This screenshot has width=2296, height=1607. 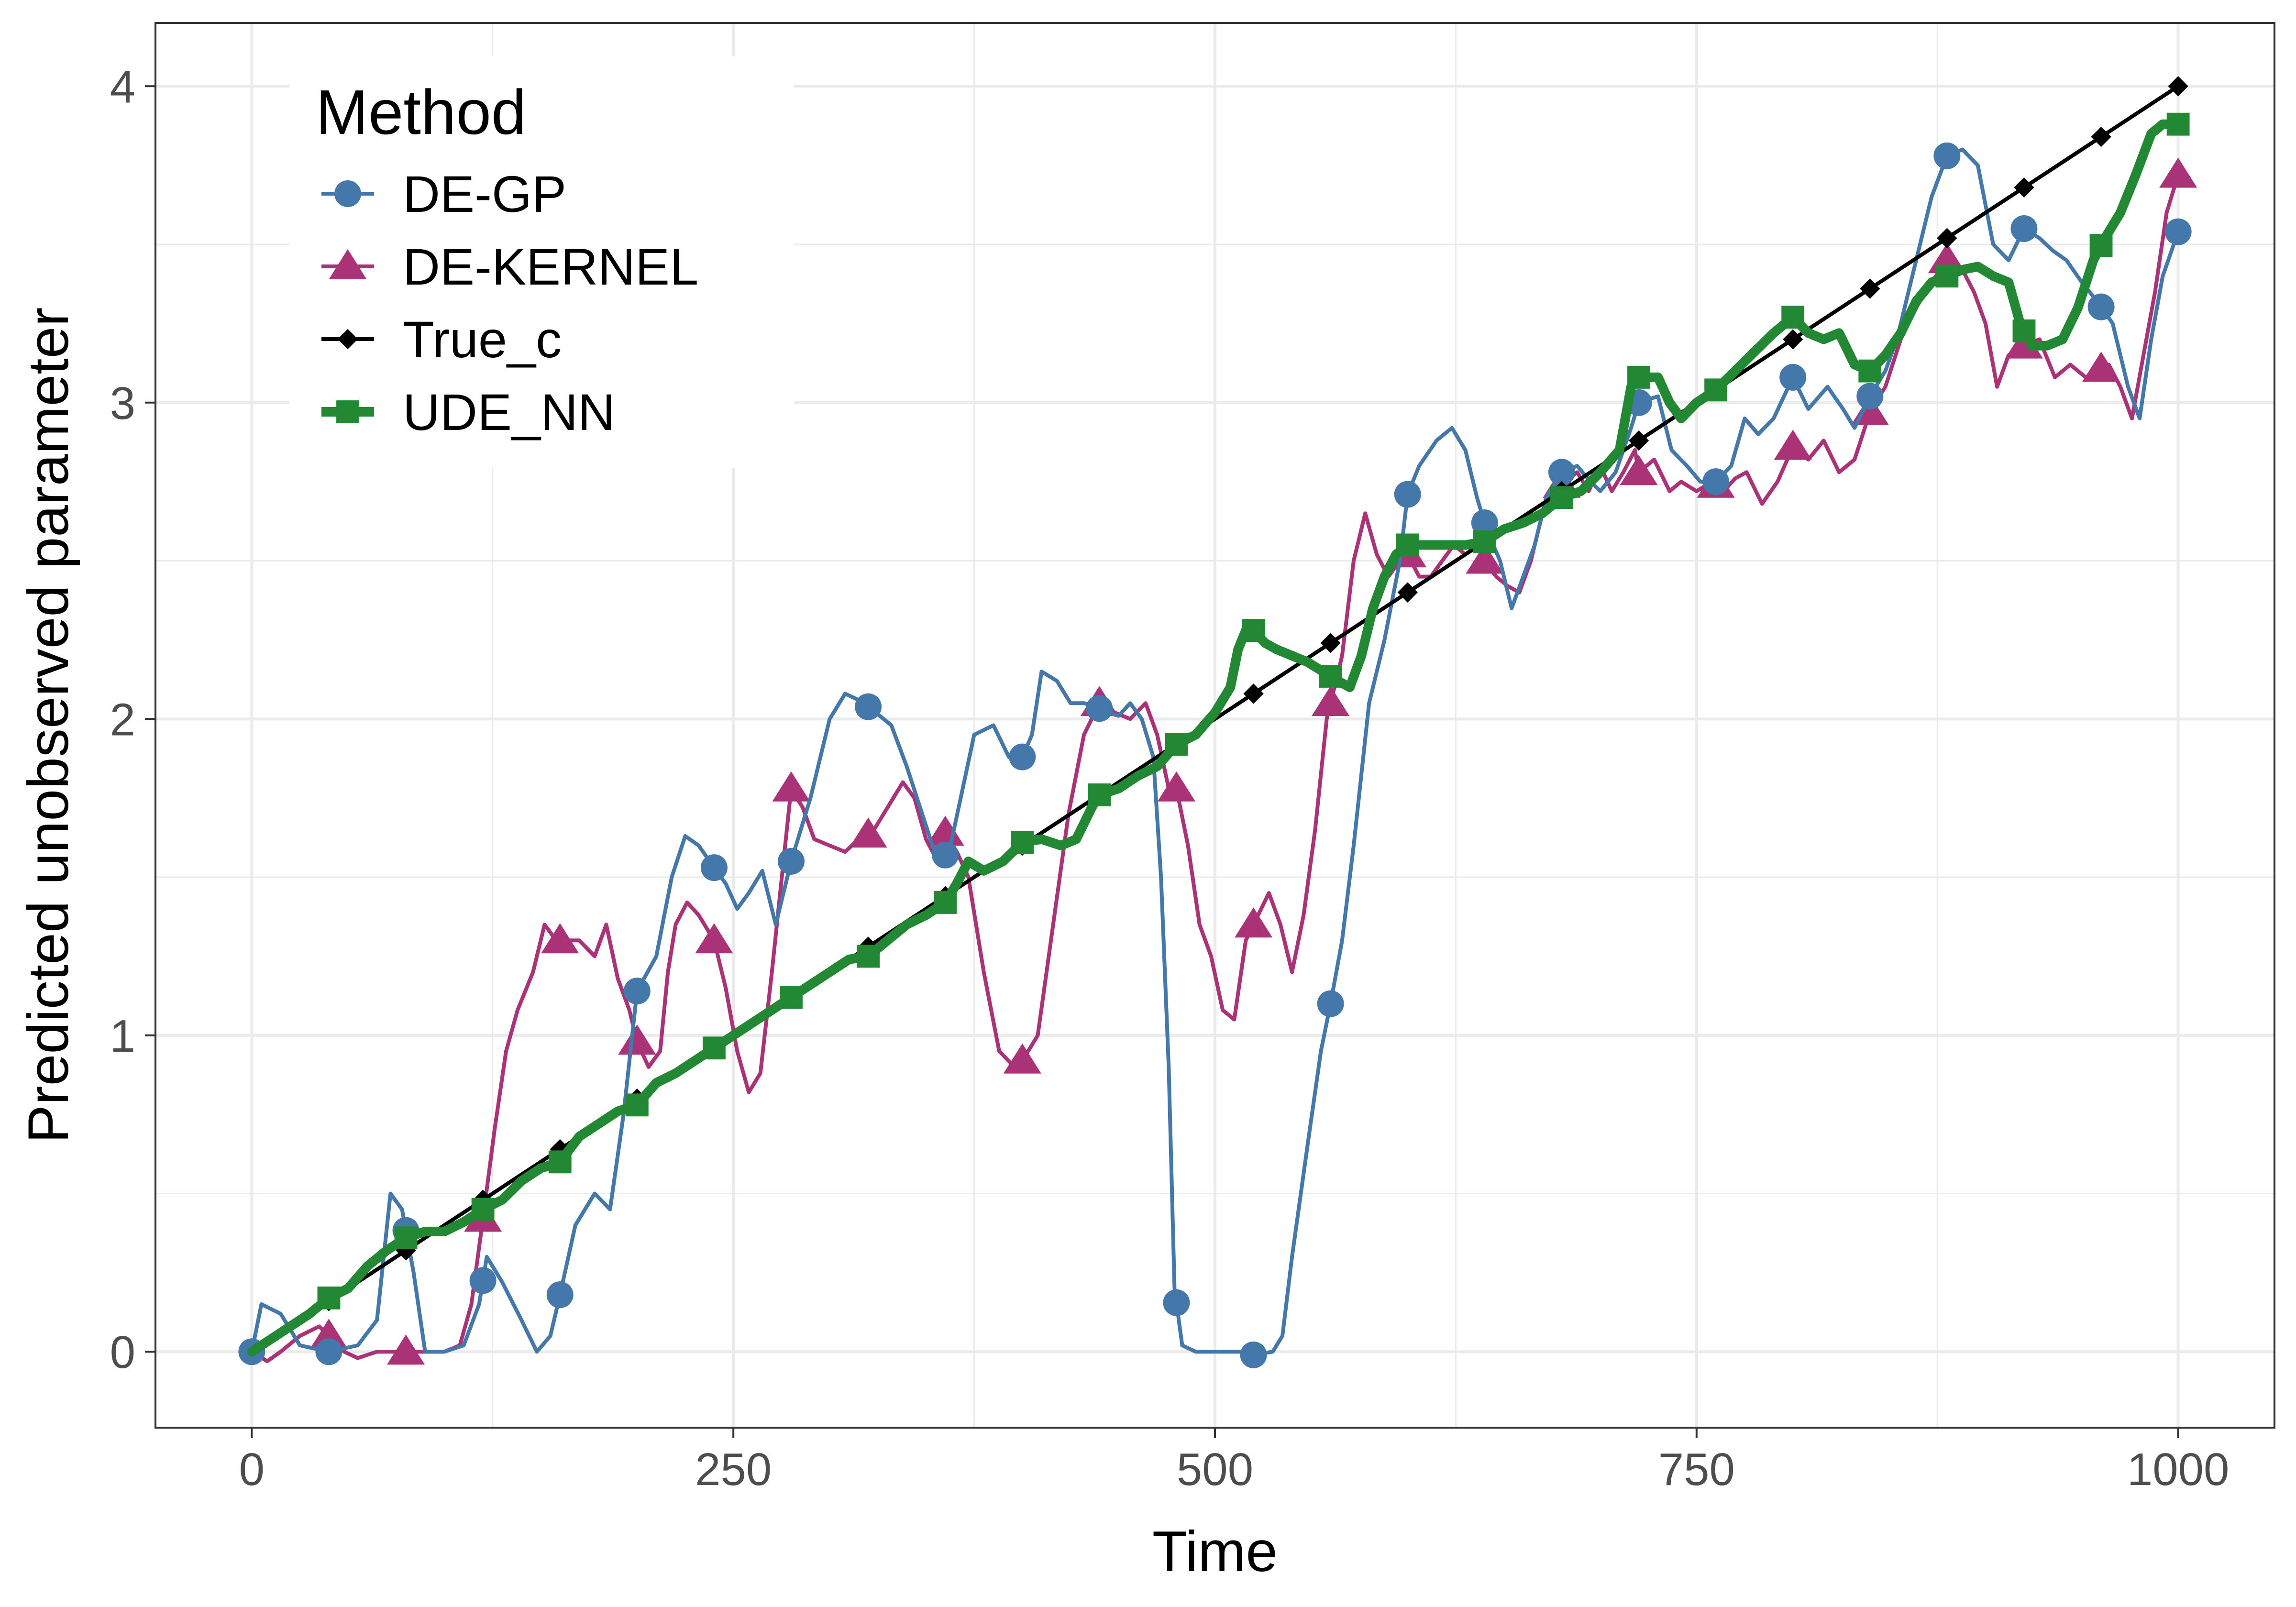 I want to click on legend-key-marker-de-gp, so click(x=348, y=193).